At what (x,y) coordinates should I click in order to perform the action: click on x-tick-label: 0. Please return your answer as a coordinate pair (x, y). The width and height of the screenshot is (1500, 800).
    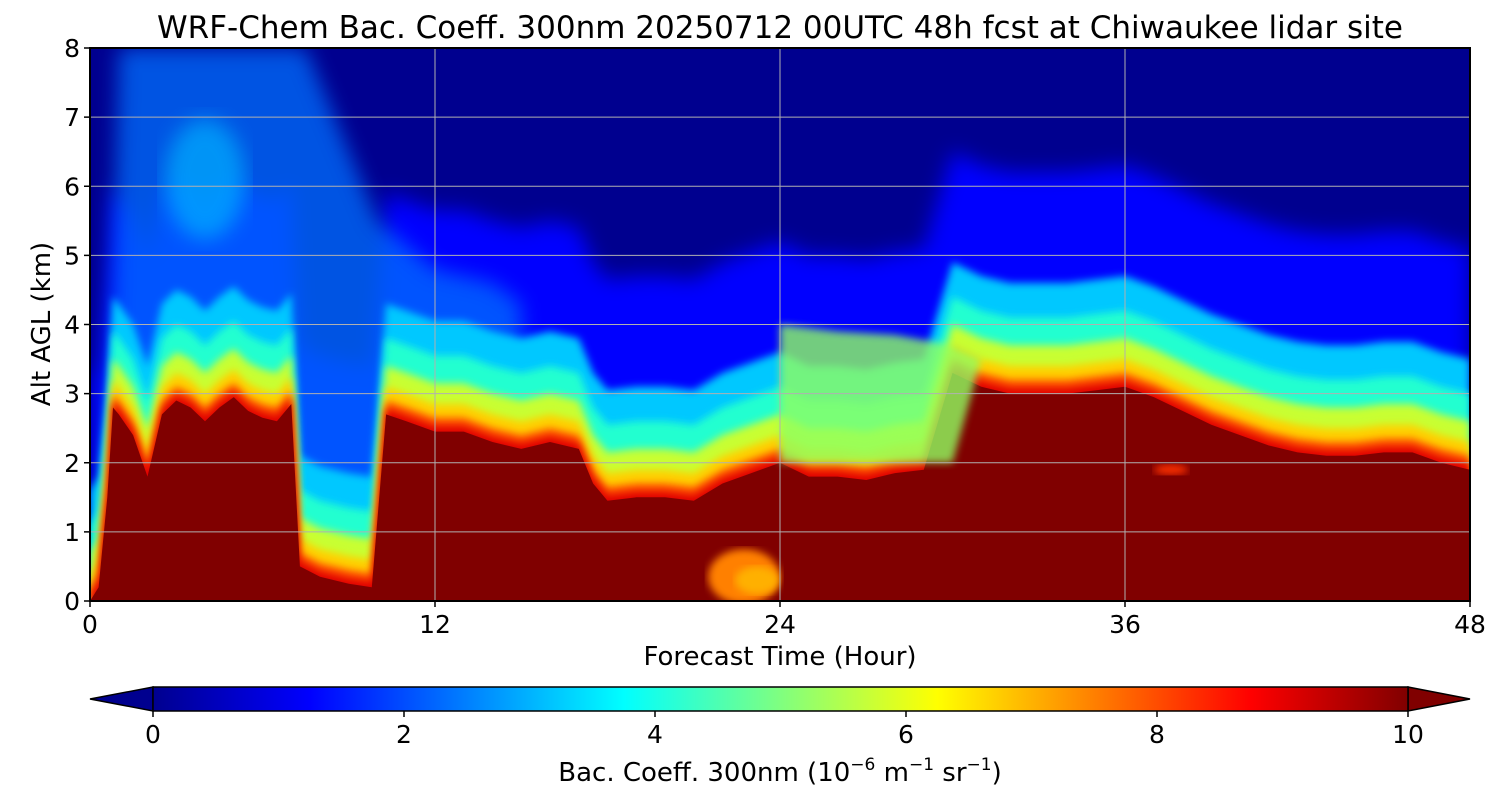
    Looking at the image, I should click on (90, 624).